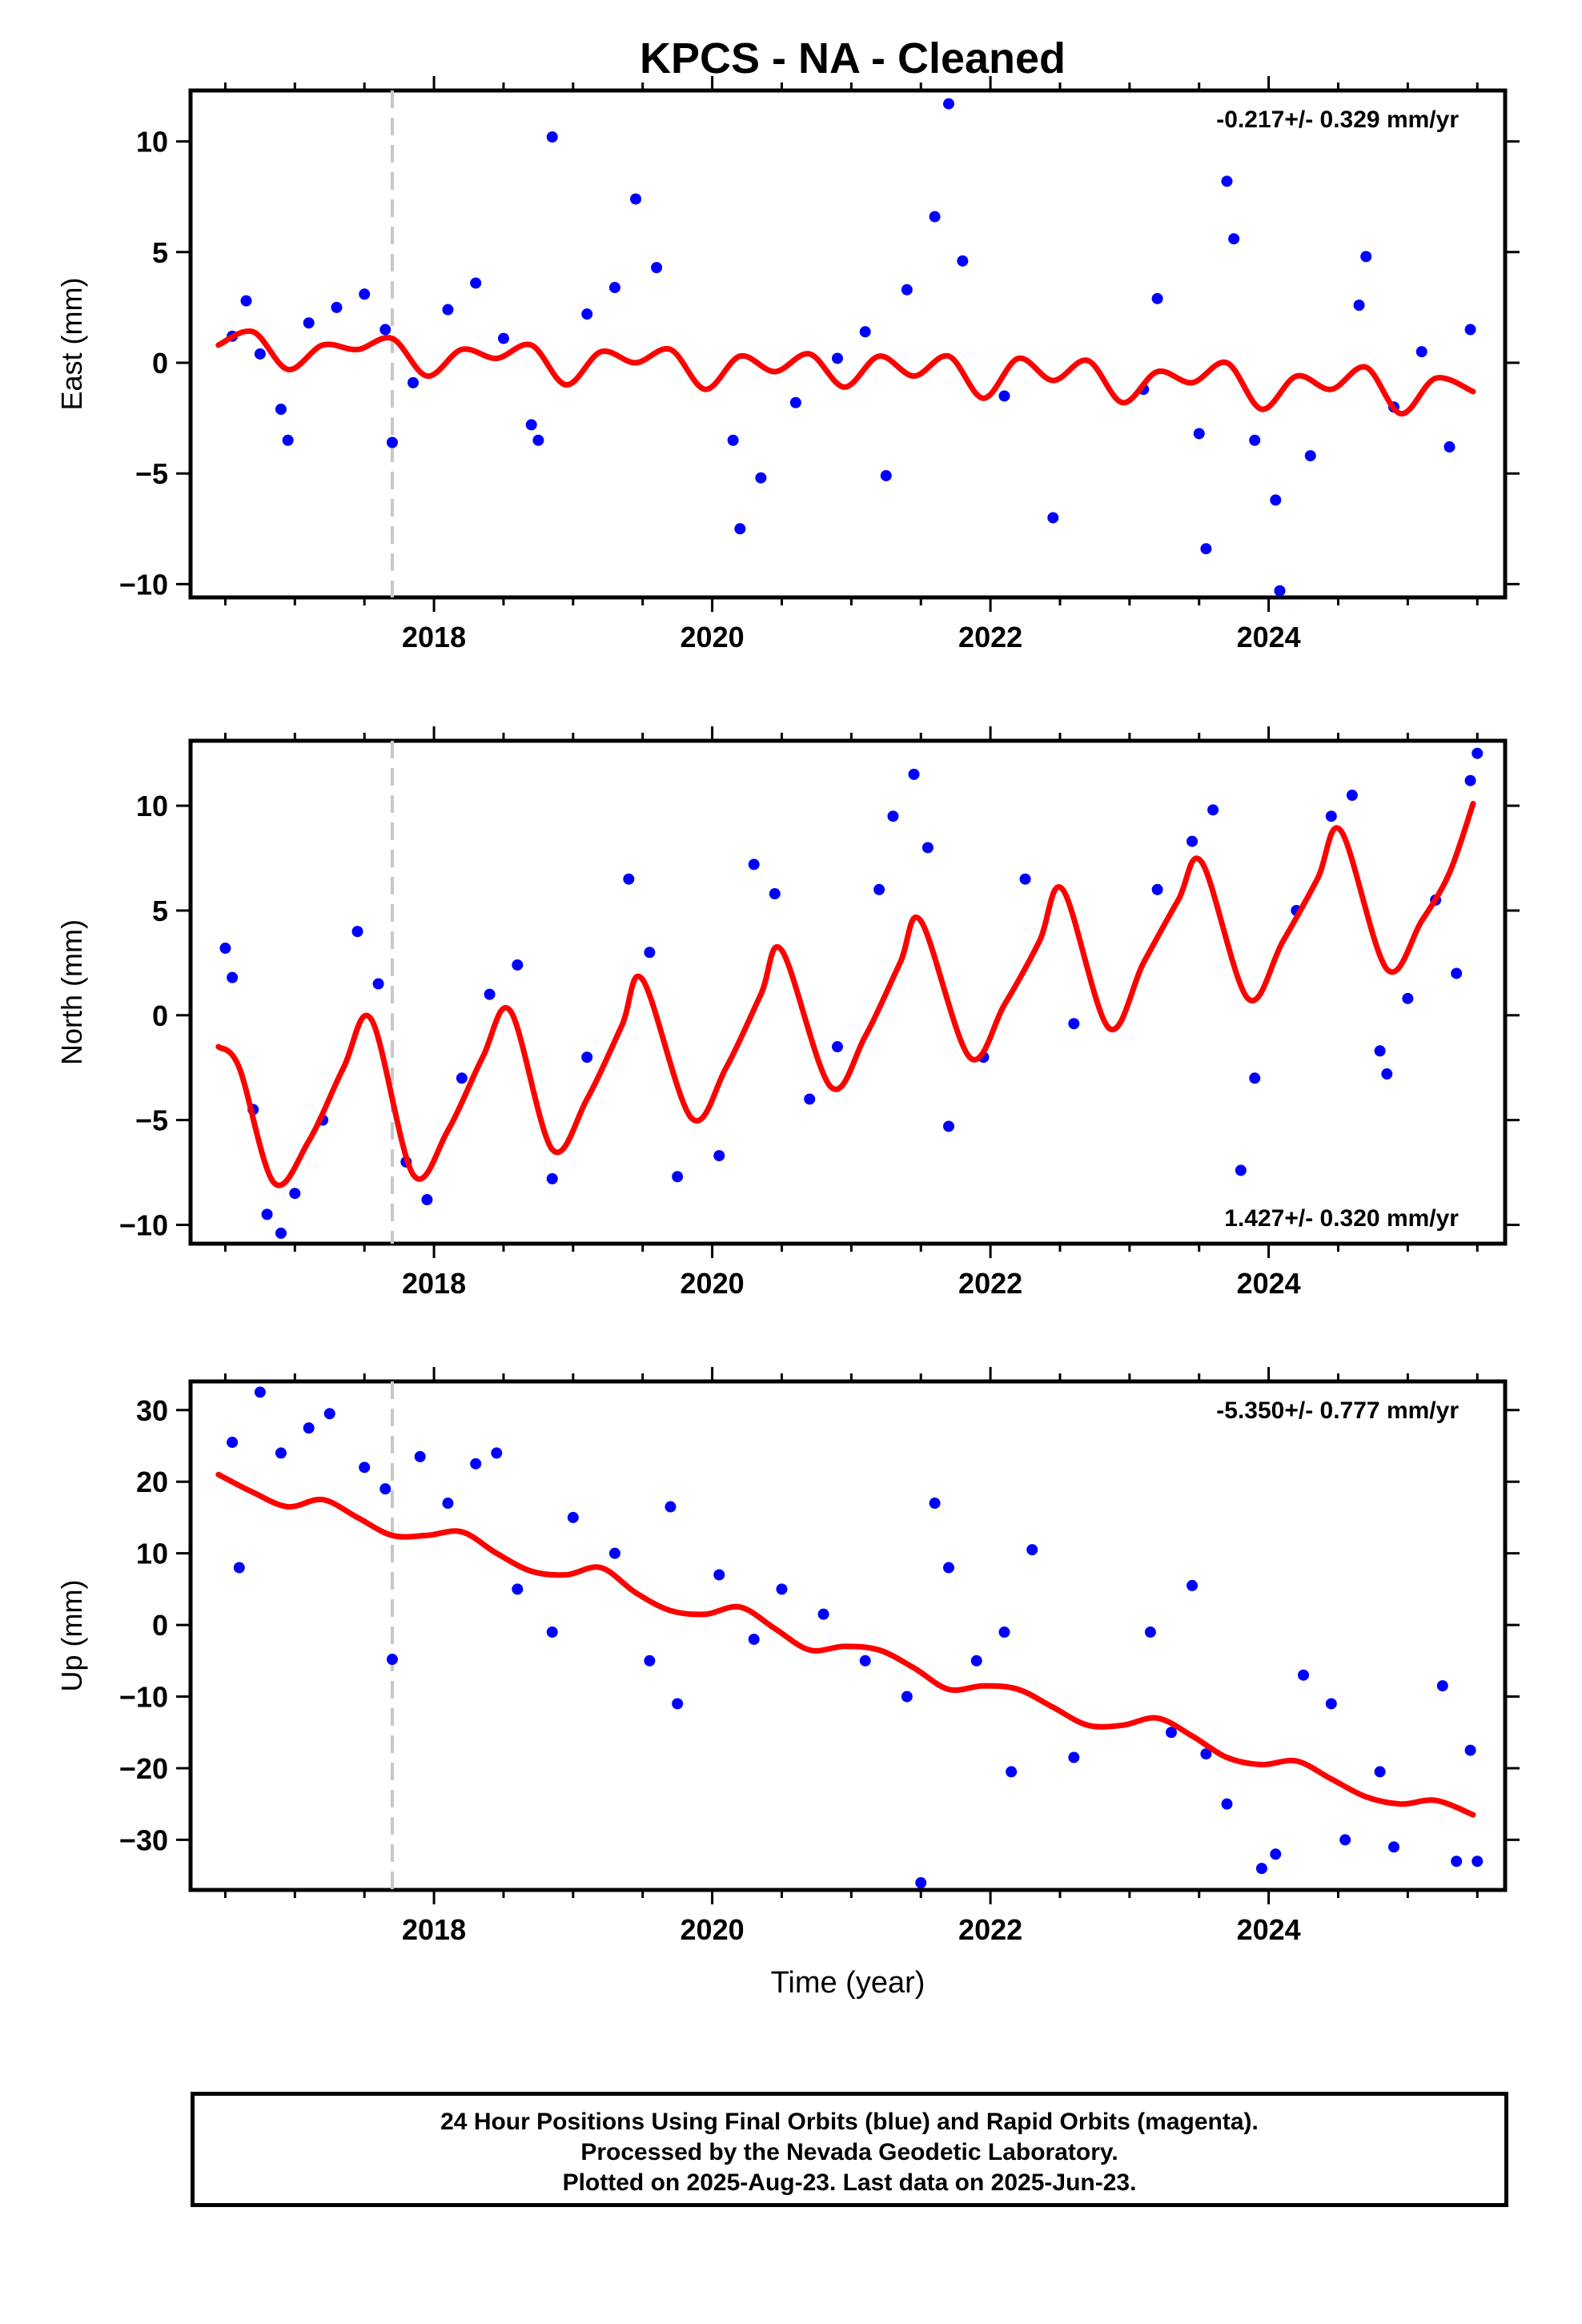 This screenshot has height=2324, width=1582. I want to click on fit-curve, so click(846, 994).